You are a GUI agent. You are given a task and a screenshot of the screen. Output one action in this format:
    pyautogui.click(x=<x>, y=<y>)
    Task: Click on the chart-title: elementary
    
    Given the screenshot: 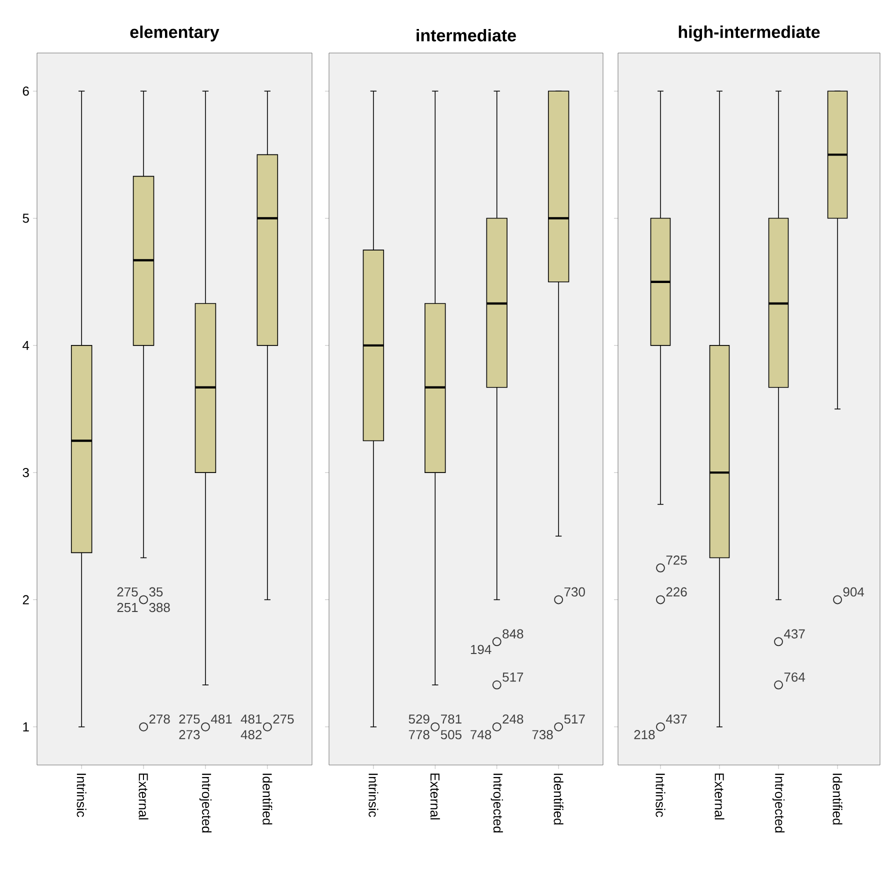 What is the action you would take?
    pyautogui.click(x=175, y=34)
    